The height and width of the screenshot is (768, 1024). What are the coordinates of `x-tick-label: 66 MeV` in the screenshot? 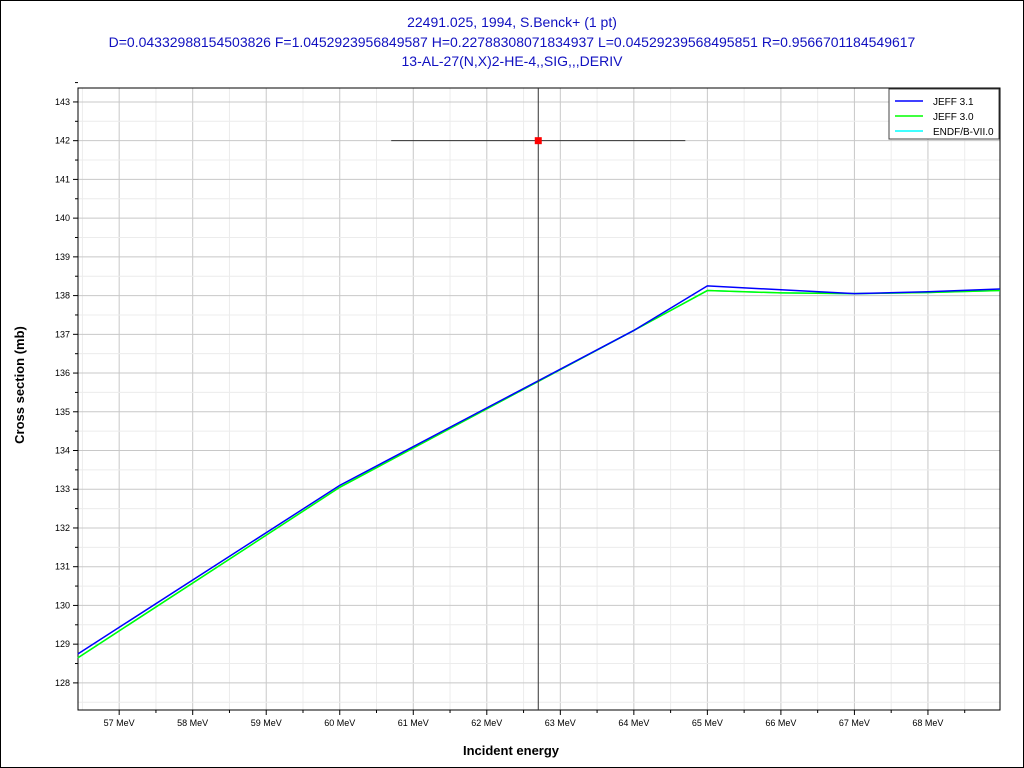 It's located at (780, 723).